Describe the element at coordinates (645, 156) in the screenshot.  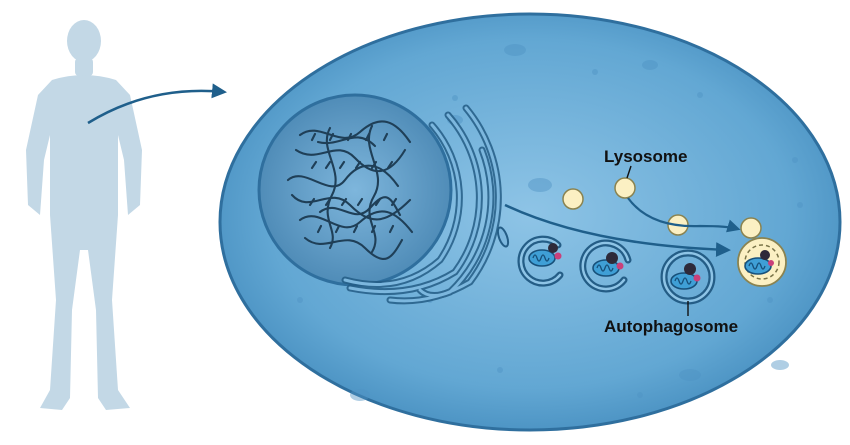
I see `lysosome-label: Lysosome` at that location.